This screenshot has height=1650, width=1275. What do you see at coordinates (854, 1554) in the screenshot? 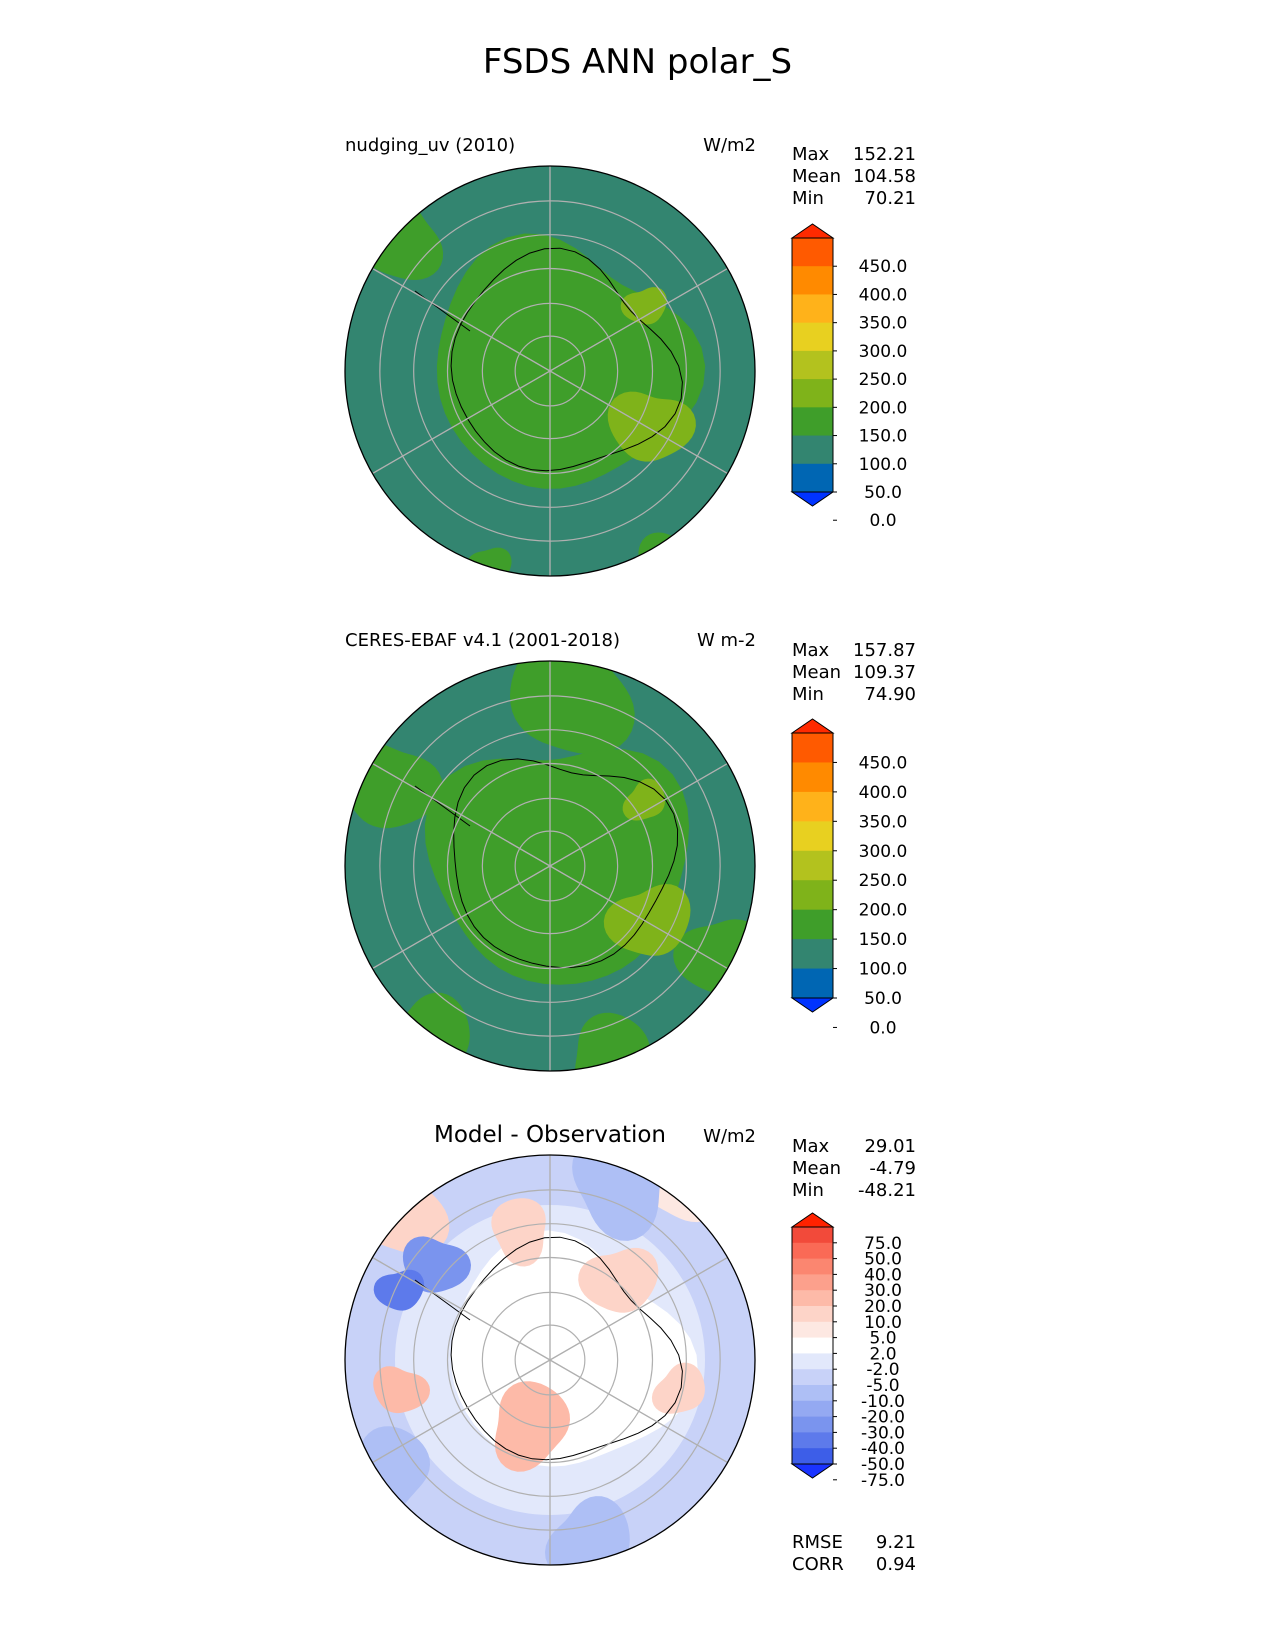
I see `panel3-metrics: RMSE 9.21 CORR 0.94` at bounding box center [854, 1554].